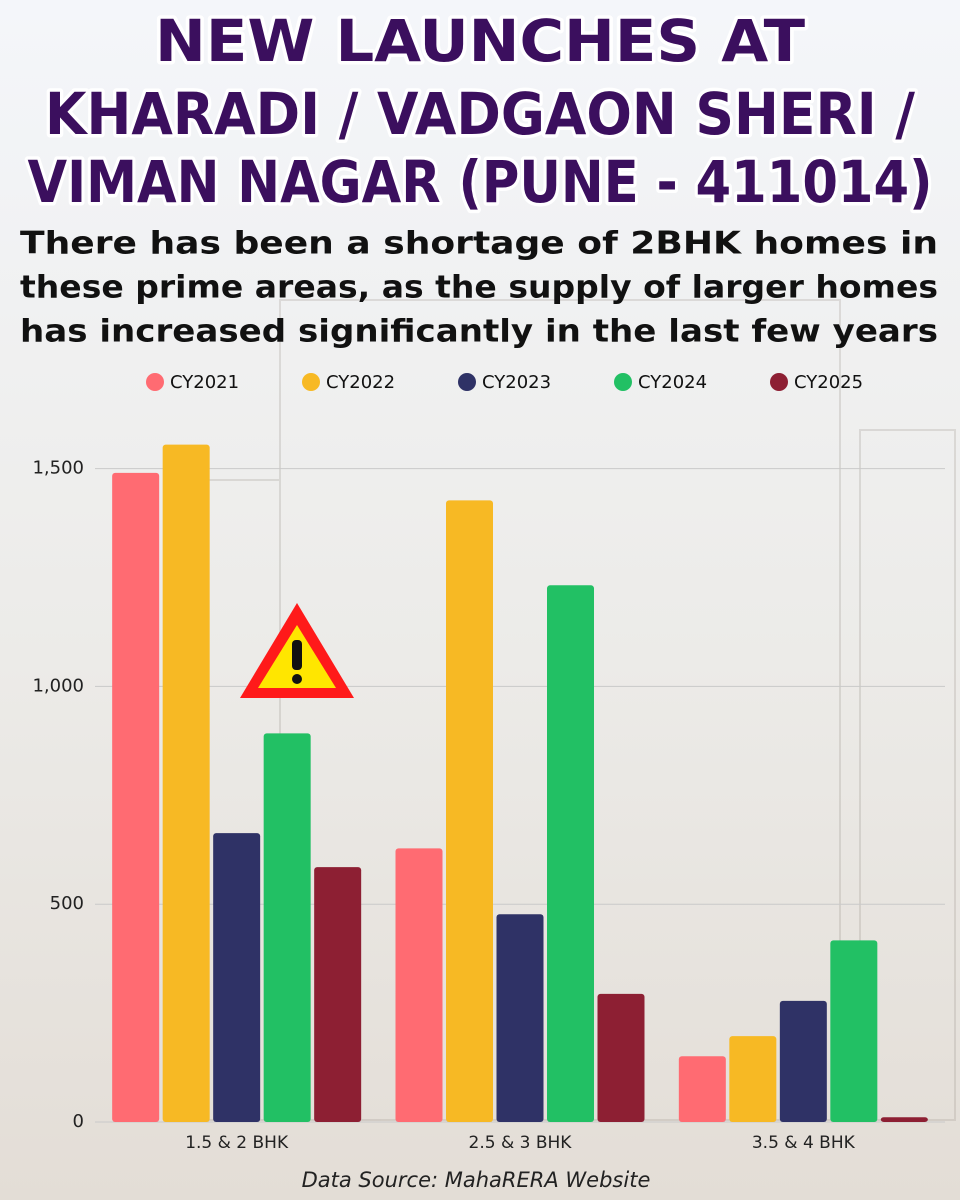 Image resolution: width=960 pixels, height=1200 pixels. What do you see at coordinates (804, 1143) in the screenshot?
I see `x-tick-label: 3.5 & 4 BHK` at bounding box center [804, 1143].